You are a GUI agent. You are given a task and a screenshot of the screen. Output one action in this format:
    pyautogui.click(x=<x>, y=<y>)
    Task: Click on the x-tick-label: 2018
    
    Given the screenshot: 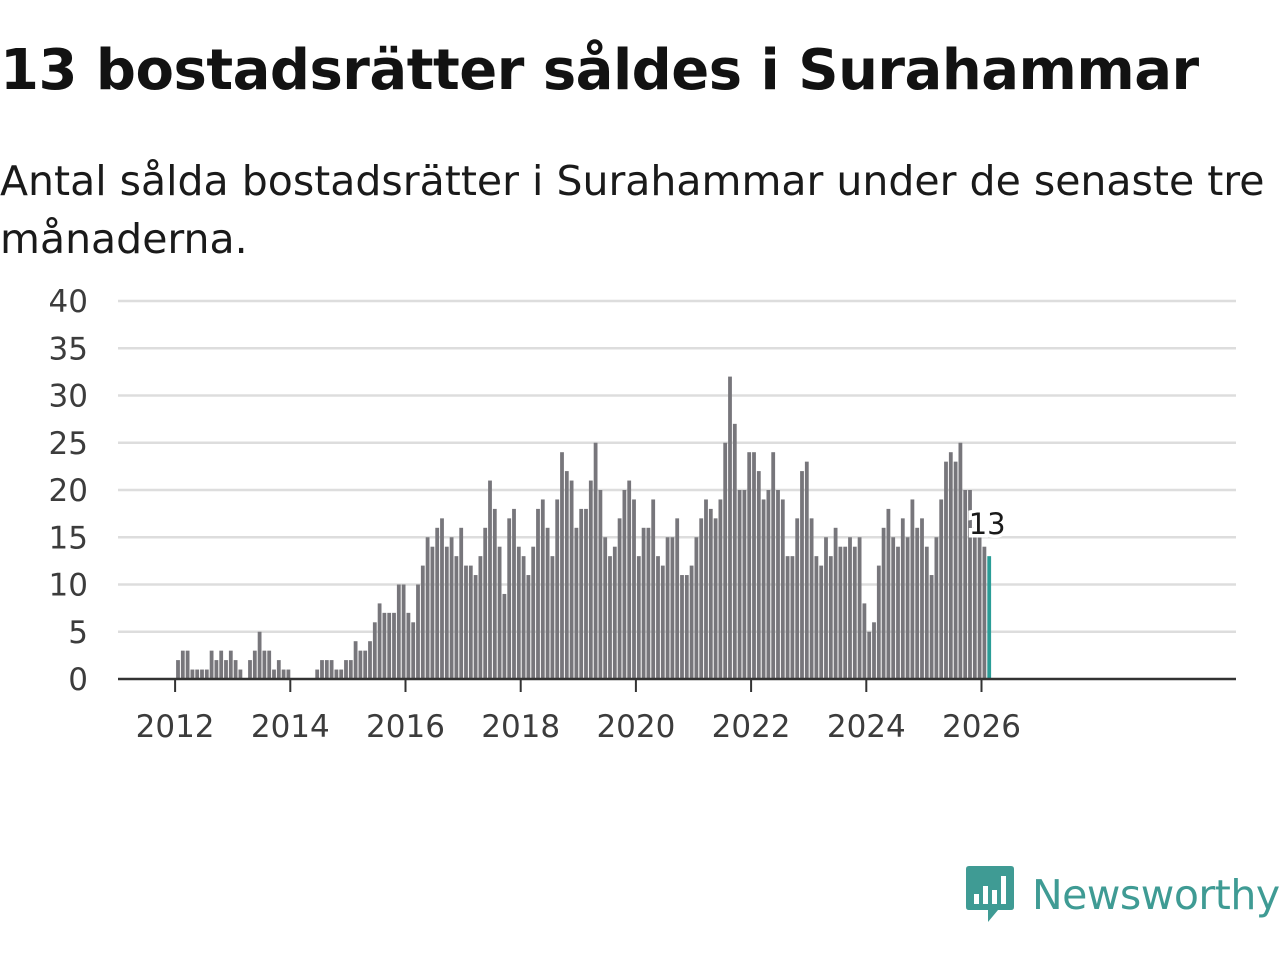 What is the action you would take?
    pyautogui.click(x=520, y=727)
    